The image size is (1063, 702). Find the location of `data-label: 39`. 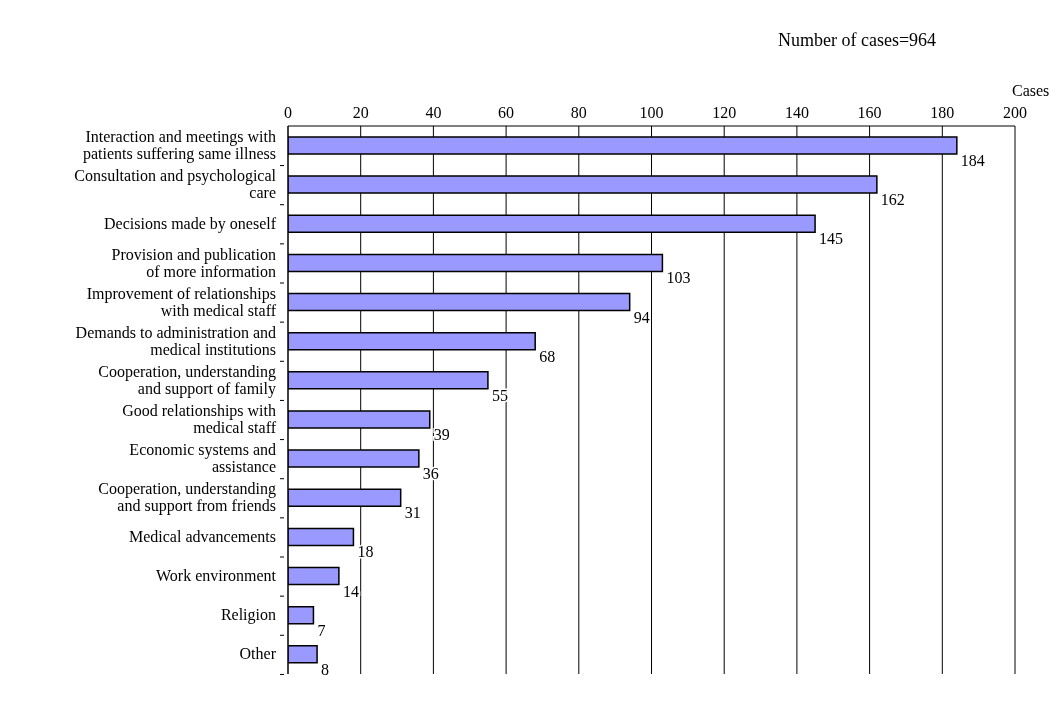

data-label: 39 is located at coordinates (441, 434).